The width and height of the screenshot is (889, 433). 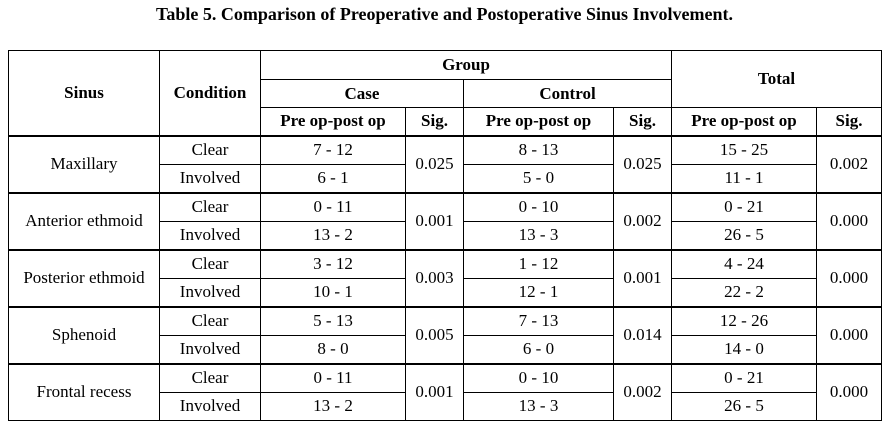 I want to click on control-sig: 0.014, so click(x=642, y=334).